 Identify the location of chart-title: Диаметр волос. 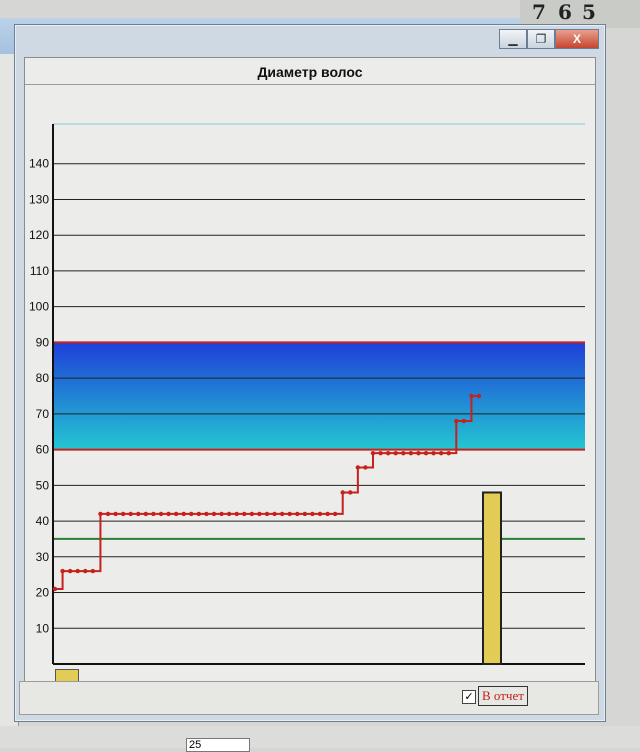
(310, 72).